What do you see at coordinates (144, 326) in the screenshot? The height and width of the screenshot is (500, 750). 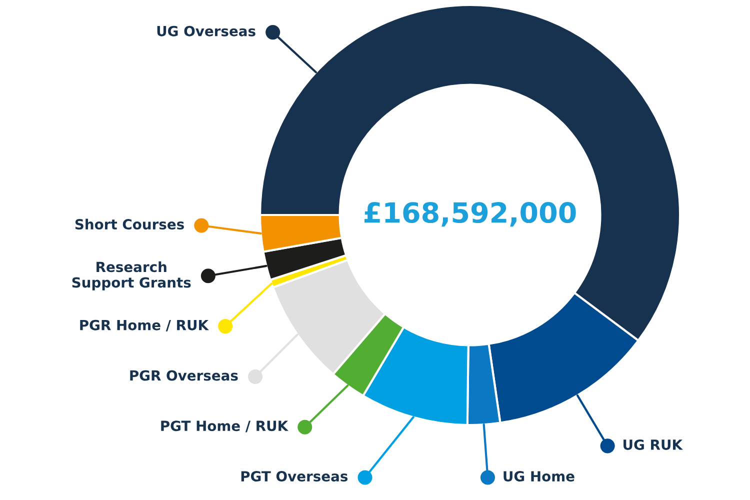 I see `legend-label: PGR Home / RUK` at bounding box center [144, 326].